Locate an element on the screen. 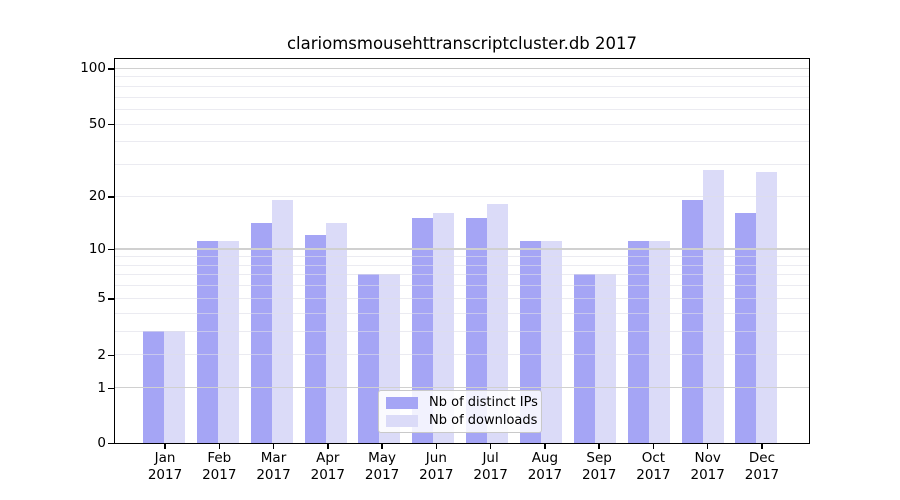 This screenshot has height=500, width=900. x-tick-mark-dec is located at coordinates (762, 446).